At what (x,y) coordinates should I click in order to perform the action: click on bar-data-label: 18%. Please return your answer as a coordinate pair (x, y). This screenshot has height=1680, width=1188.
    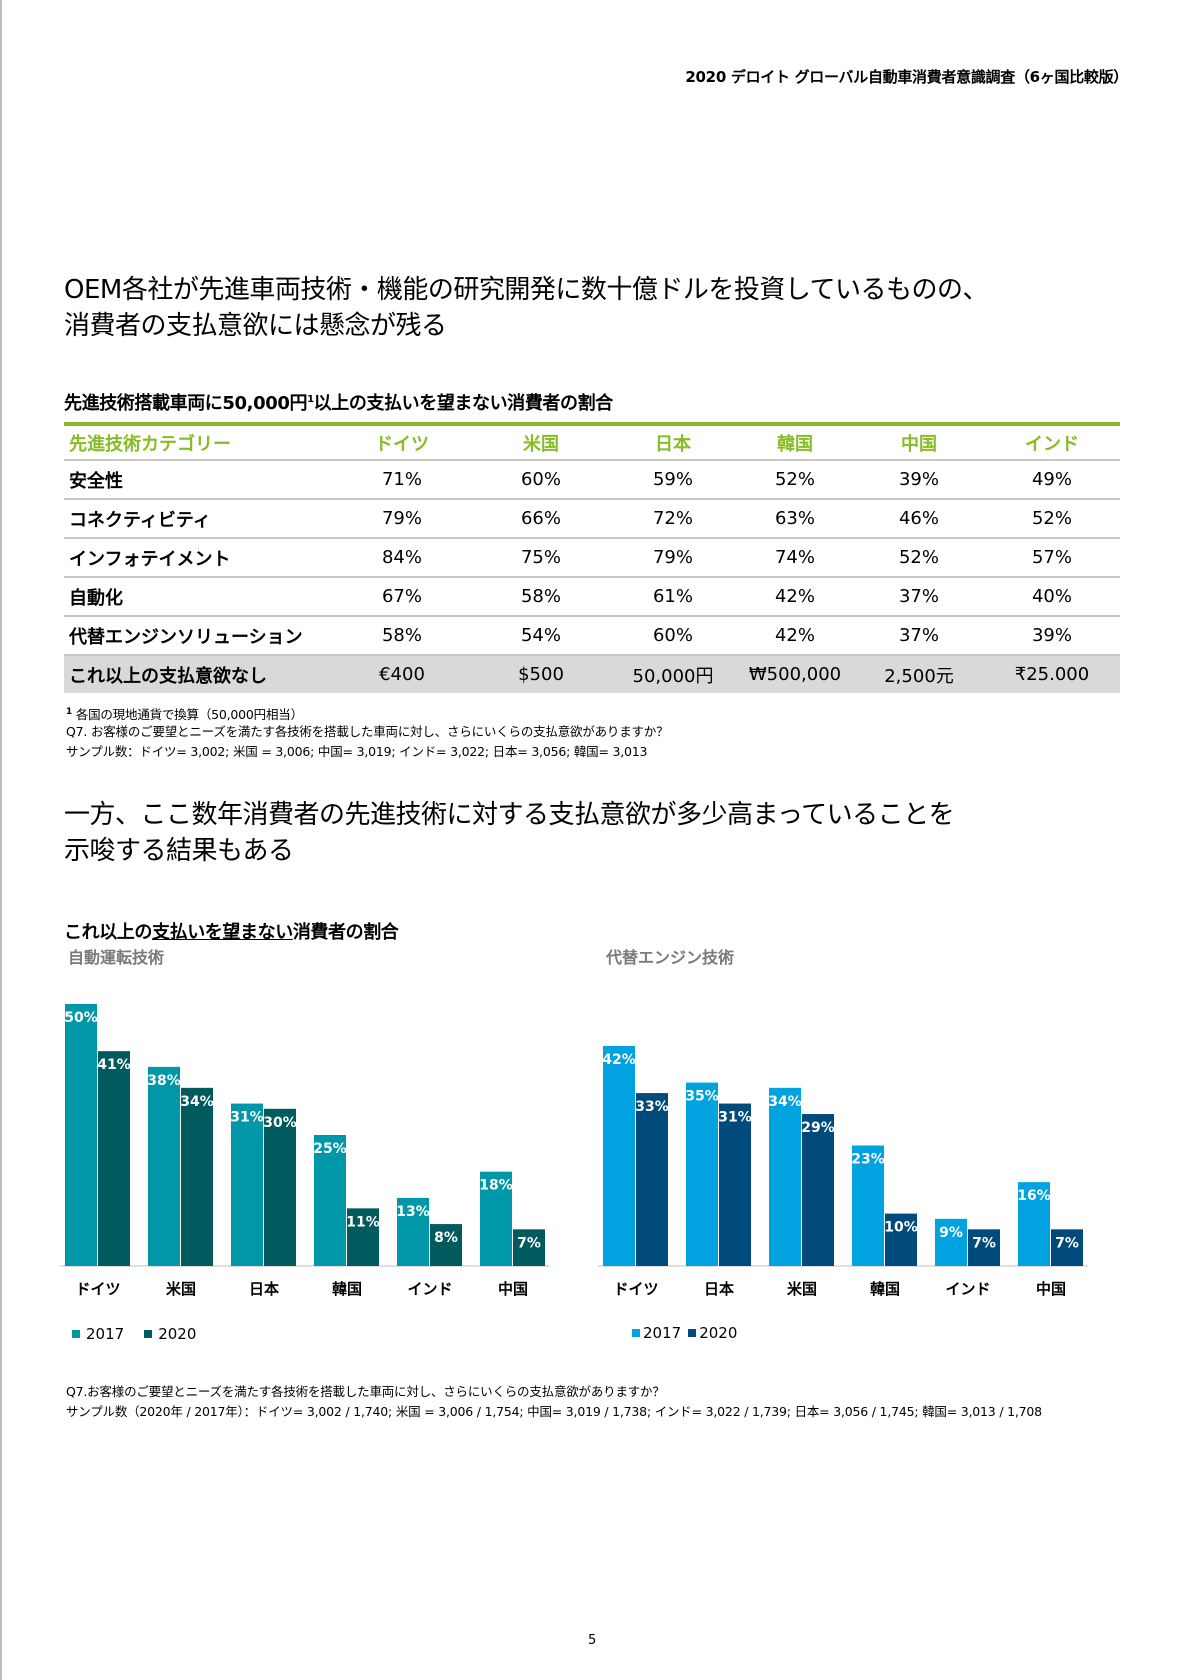
    Looking at the image, I should click on (496, 1186).